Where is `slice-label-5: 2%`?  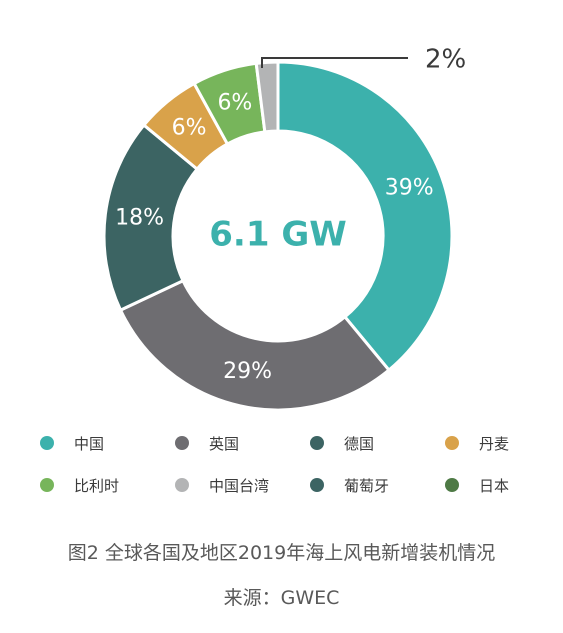
slice-label-5: 2% is located at coordinates (445, 60).